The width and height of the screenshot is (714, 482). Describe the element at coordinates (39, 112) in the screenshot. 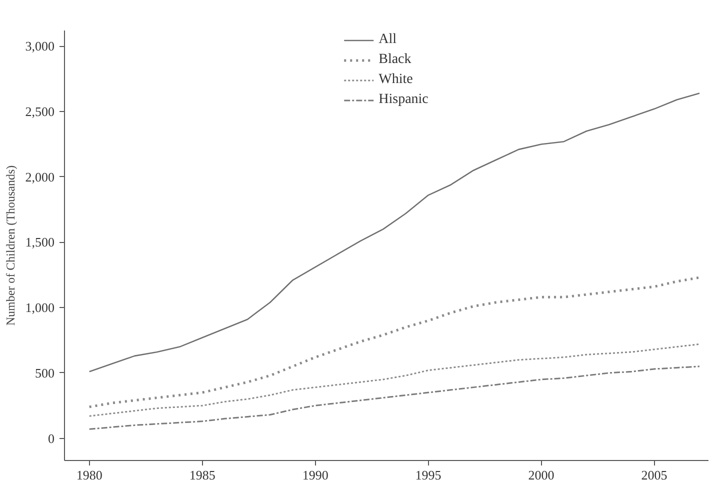

I see `y-tick-label: 2,500` at that location.